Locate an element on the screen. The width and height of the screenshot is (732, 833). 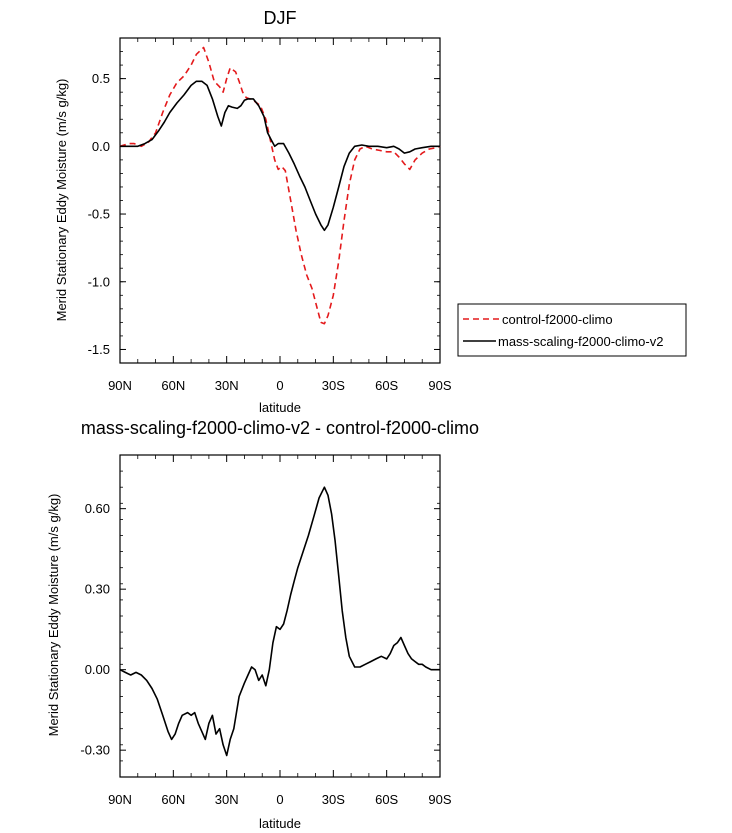
chart-title: DJF is located at coordinates (280, 18).